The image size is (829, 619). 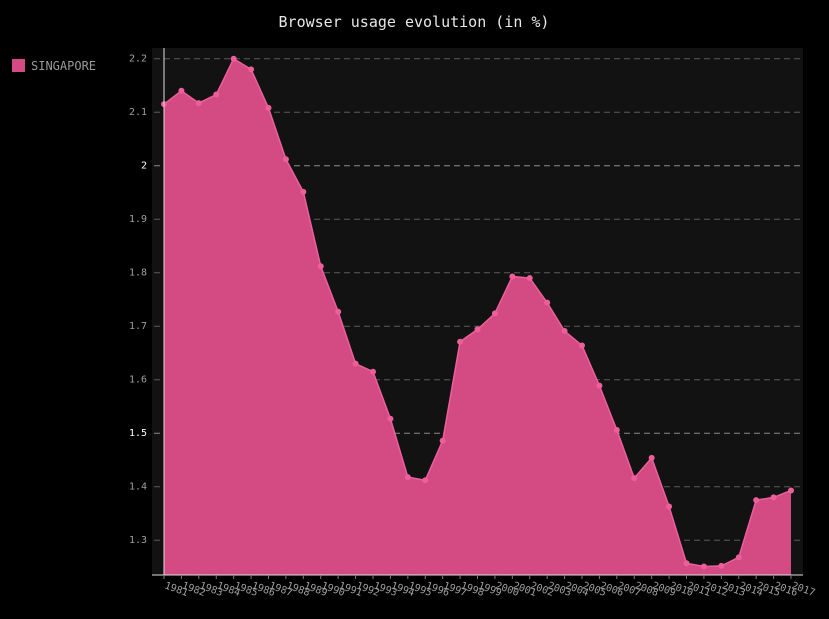 What do you see at coordinates (63, 66) in the screenshot?
I see `legend-label: SINGAPORE` at bounding box center [63, 66].